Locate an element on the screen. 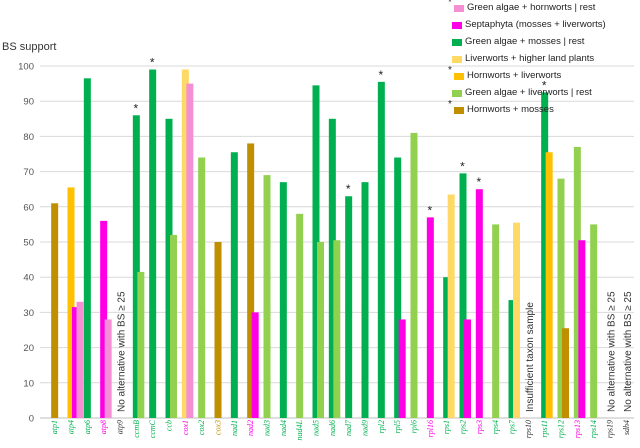 Image resolution: width=640 pixels, height=448 pixels. gene-group-rps13 is located at coordinates (579, 282).